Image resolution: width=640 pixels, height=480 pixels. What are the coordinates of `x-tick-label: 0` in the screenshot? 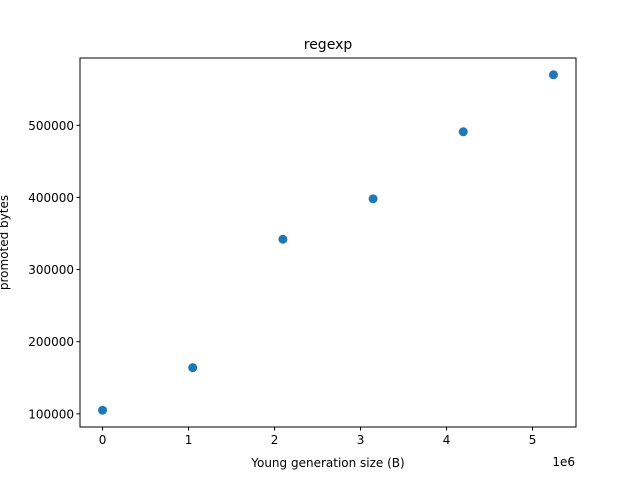 It's located at (103, 440).